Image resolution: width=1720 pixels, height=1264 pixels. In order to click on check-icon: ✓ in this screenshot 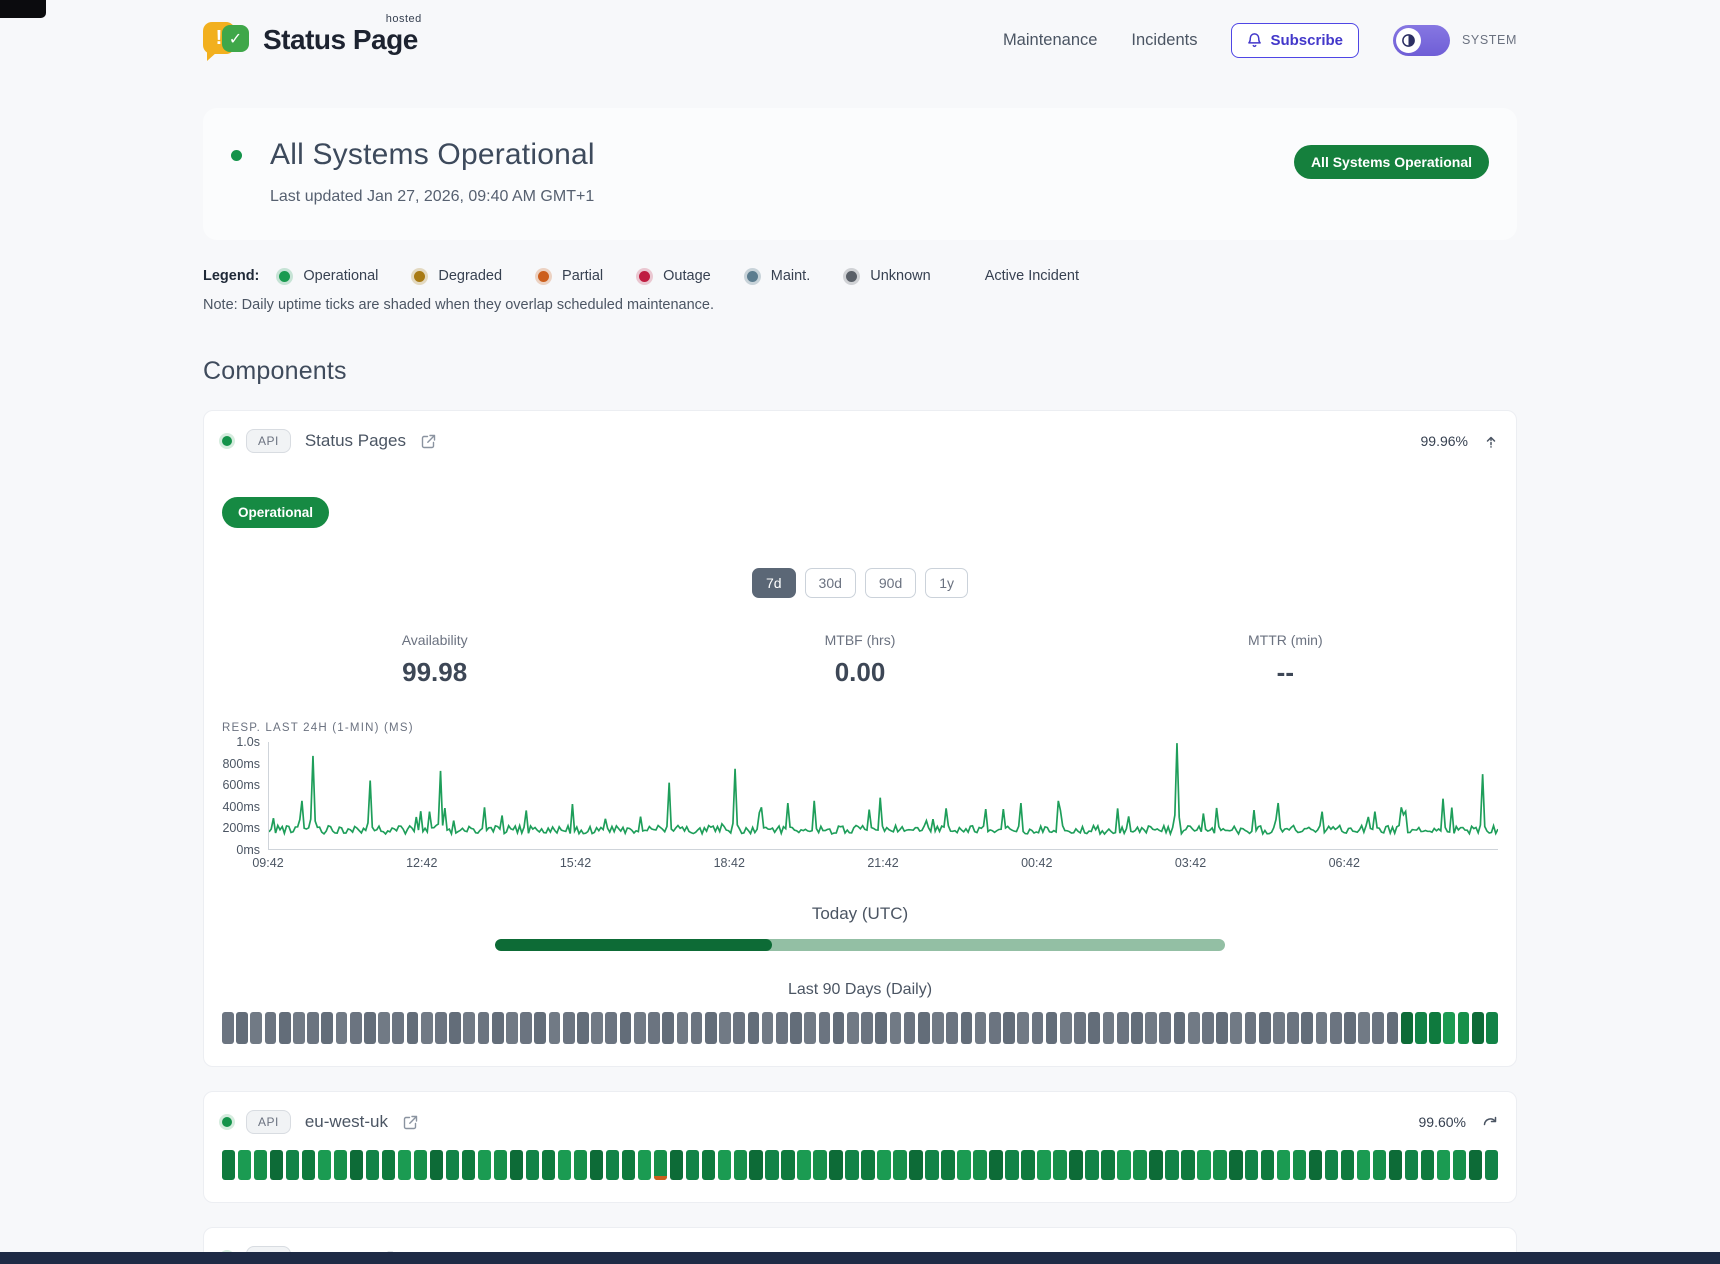, I will do `click(235, 38)`.